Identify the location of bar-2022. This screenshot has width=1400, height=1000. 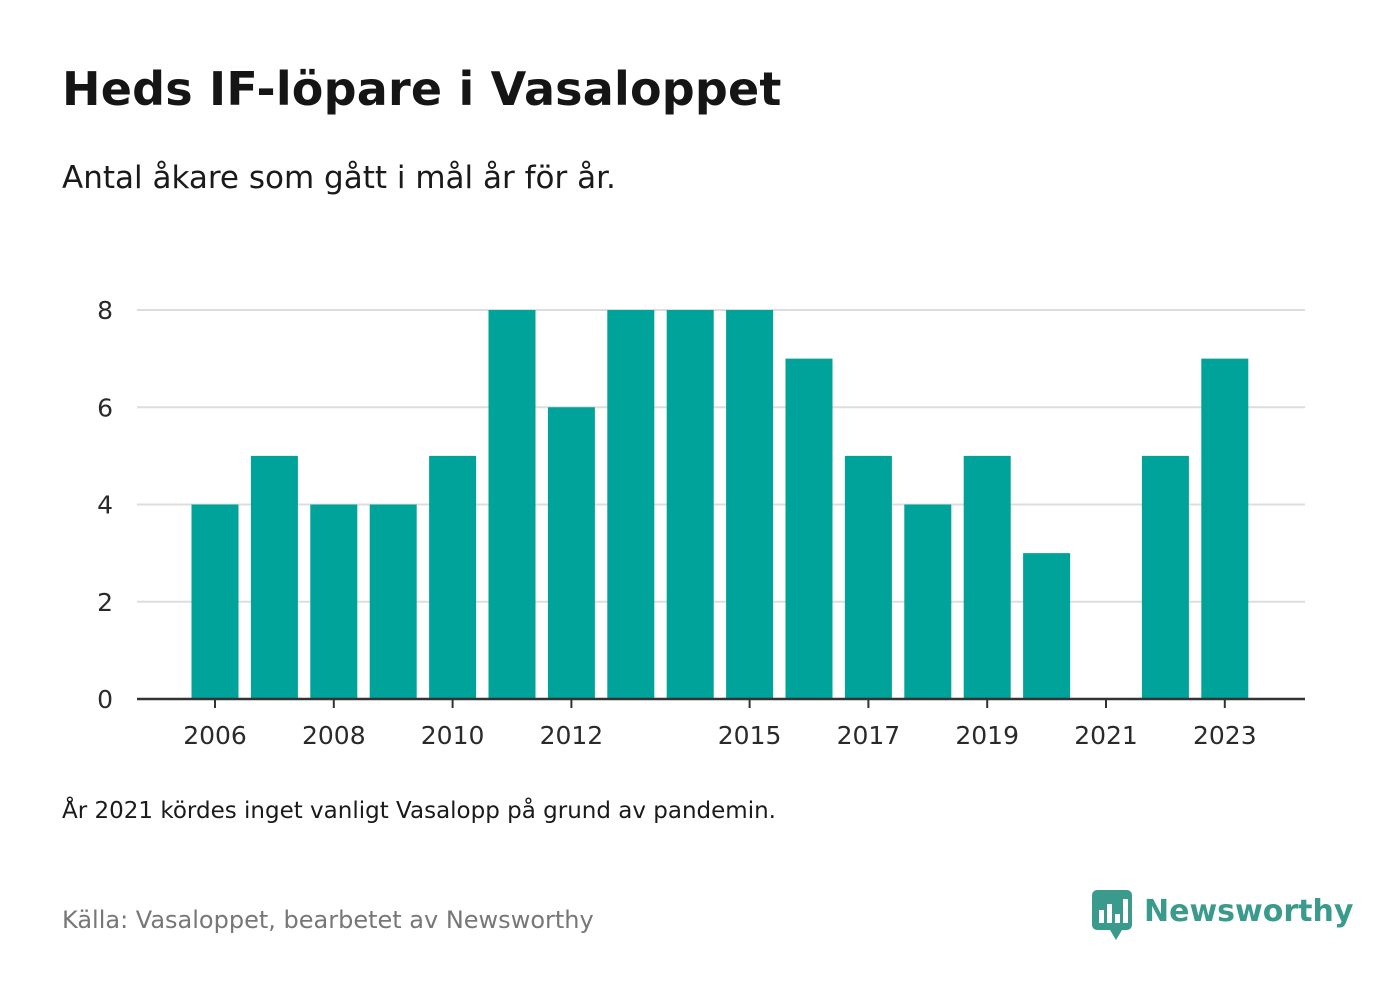
(1165, 577).